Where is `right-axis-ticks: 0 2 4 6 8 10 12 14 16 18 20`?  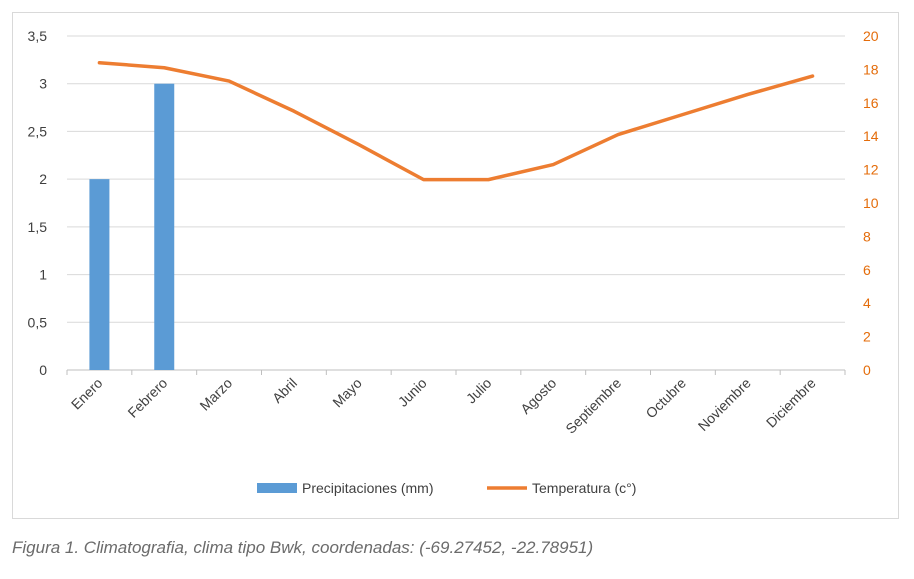
right-axis-ticks: 0 2 4 6 8 10 12 14 16 18 20 is located at coordinates (871, 203).